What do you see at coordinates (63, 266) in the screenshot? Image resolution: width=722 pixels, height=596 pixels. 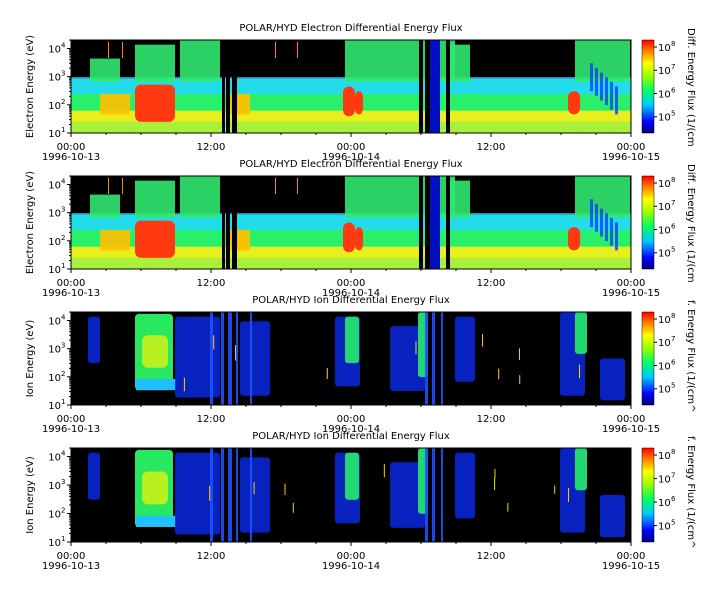 I see `y-tick-exp: 1` at bounding box center [63, 266].